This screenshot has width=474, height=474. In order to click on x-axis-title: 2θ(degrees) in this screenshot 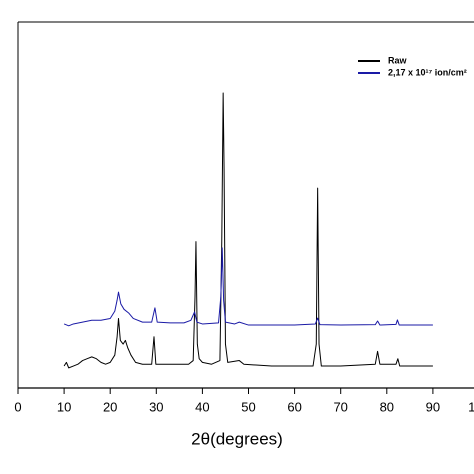, I will do `click(237, 438)`.